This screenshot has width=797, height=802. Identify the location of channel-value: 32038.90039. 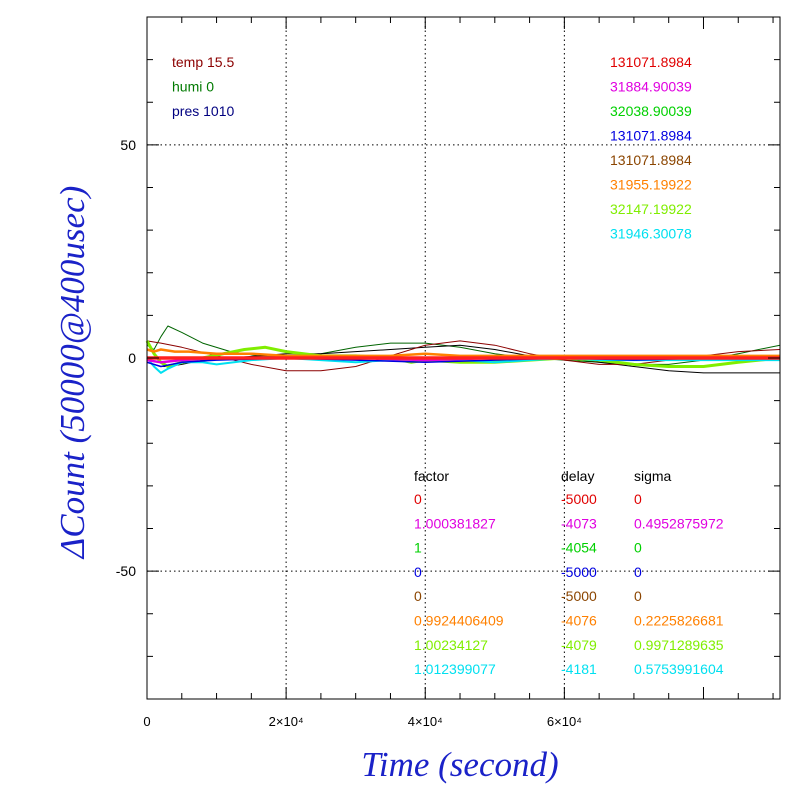
(651, 111).